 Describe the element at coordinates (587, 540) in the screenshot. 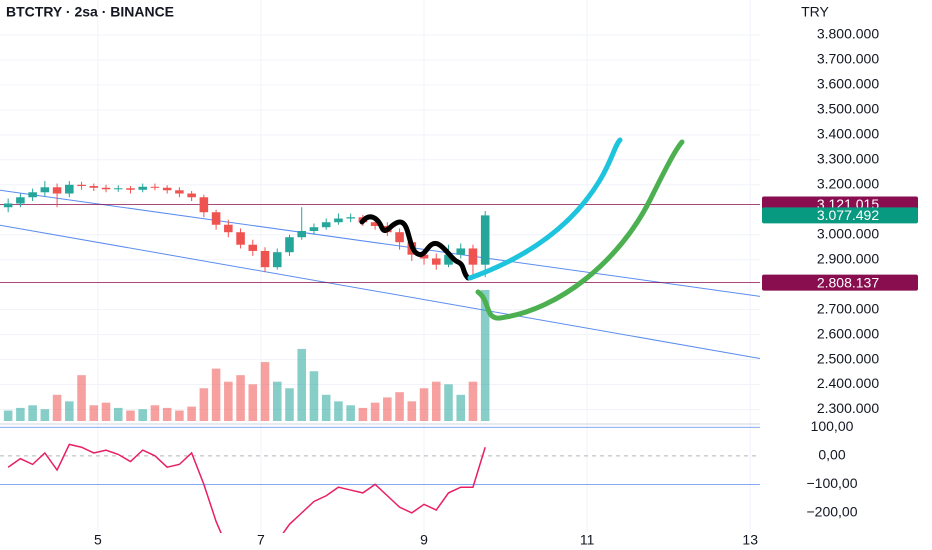

I see `x-tick-label: 11` at that location.